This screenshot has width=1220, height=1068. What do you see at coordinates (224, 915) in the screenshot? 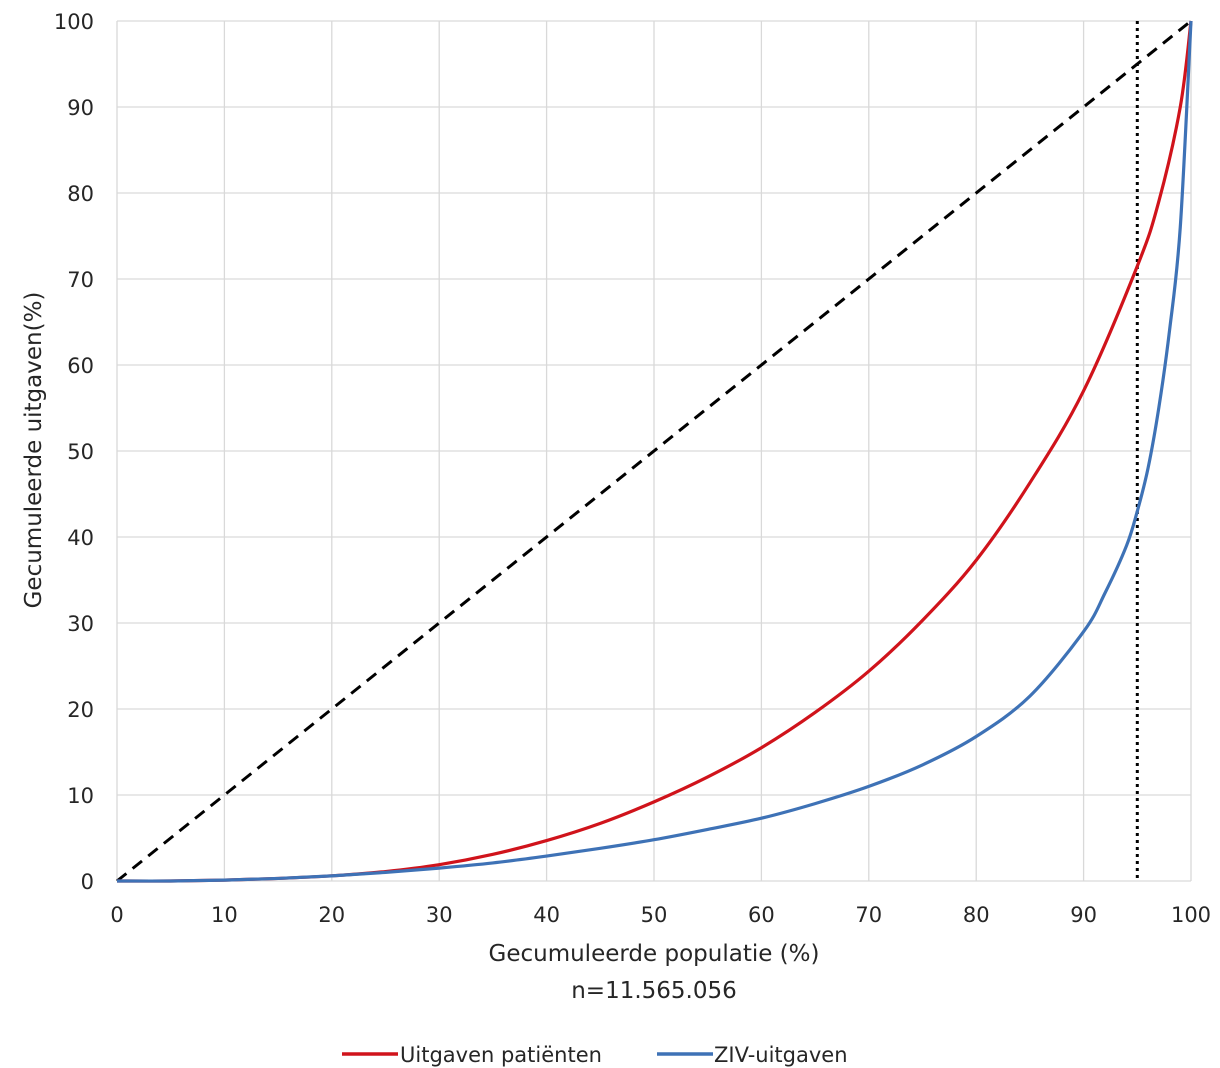
I see `x-tick-label: 10` at bounding box center [224, 915].